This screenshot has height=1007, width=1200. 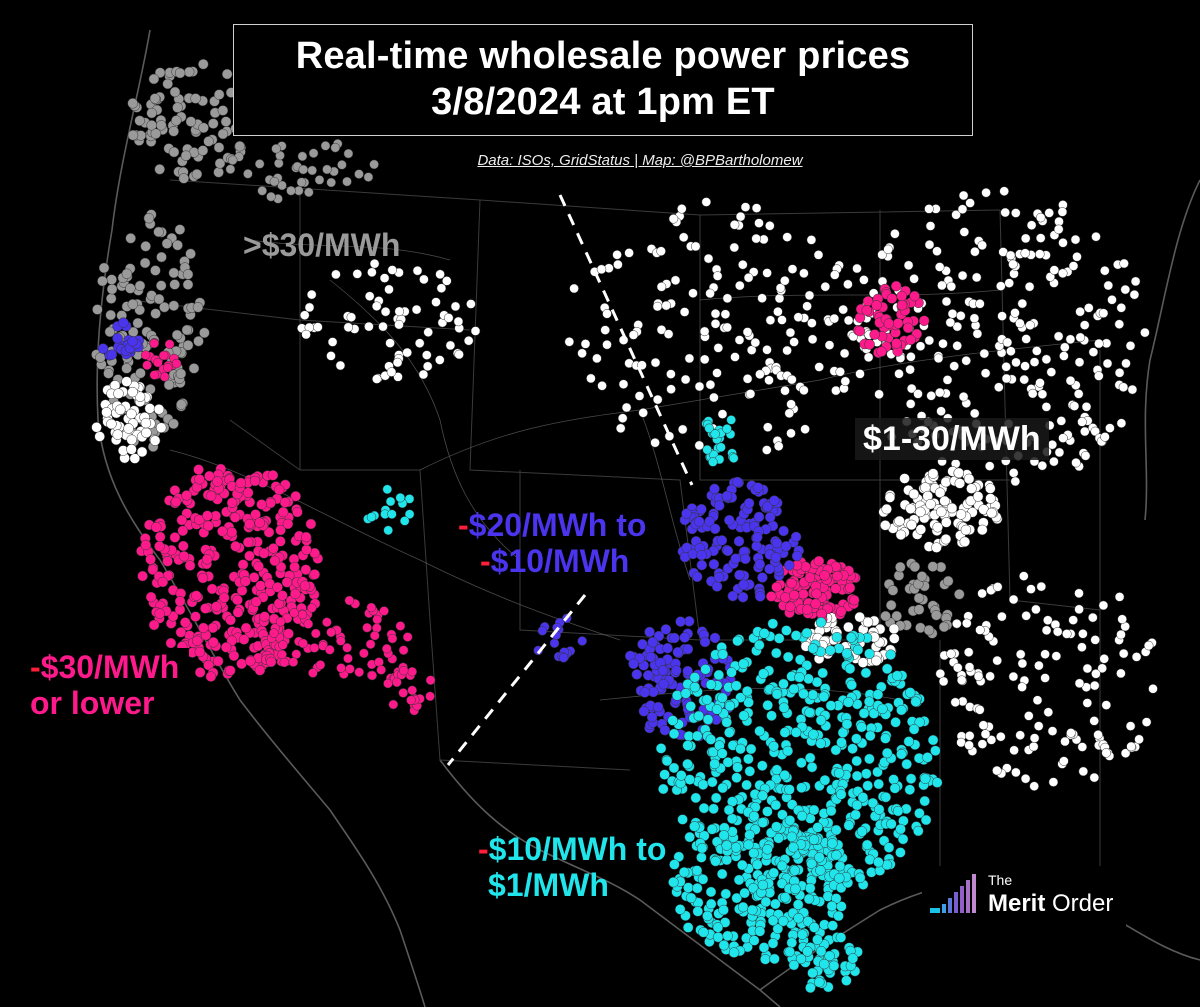 What do you see at coordinates (92, 702) in the screenshot?
I see `label-line: or lower` at bounding box center [92, 702].